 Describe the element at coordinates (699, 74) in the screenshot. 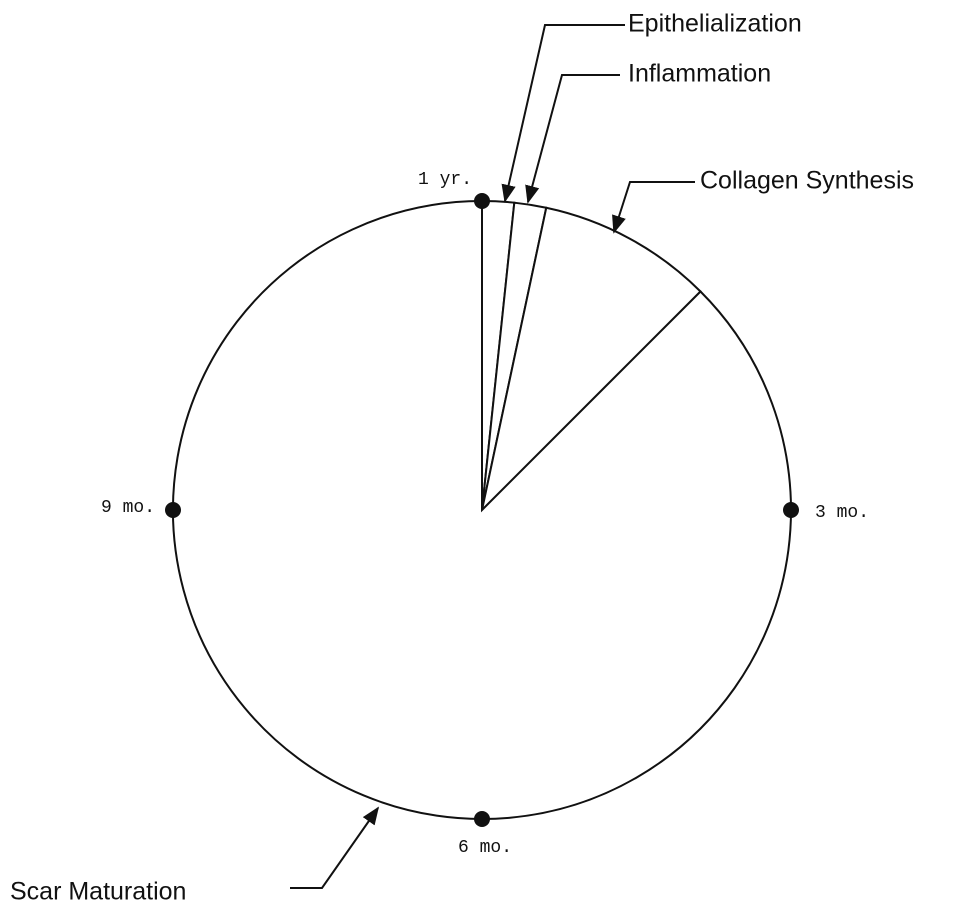

I see `wedge-label: Inflammation` at that location.